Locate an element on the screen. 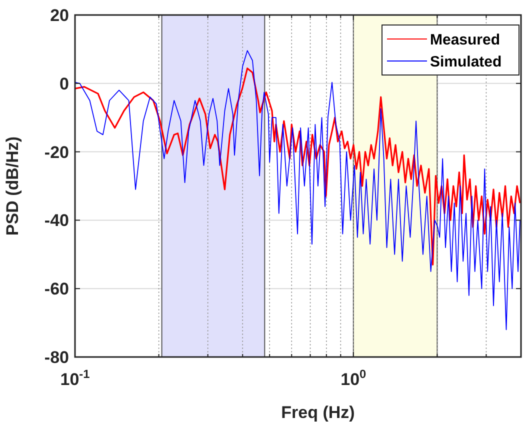  legend-label: Simulated is located at coordinates (466, 61).